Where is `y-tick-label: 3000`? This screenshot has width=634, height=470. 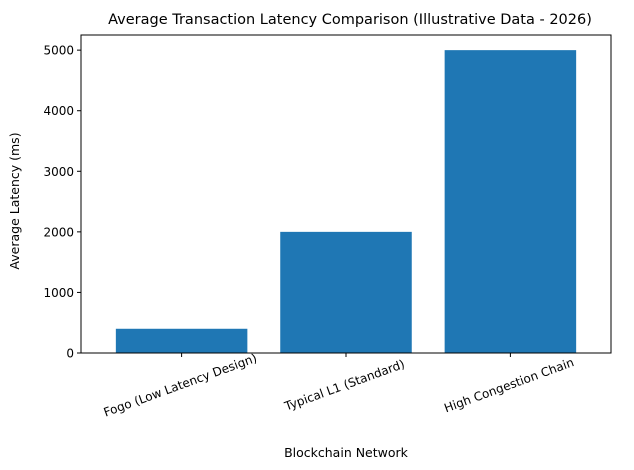 y-tick-label: 3000 is located at coordinates (58, 172).